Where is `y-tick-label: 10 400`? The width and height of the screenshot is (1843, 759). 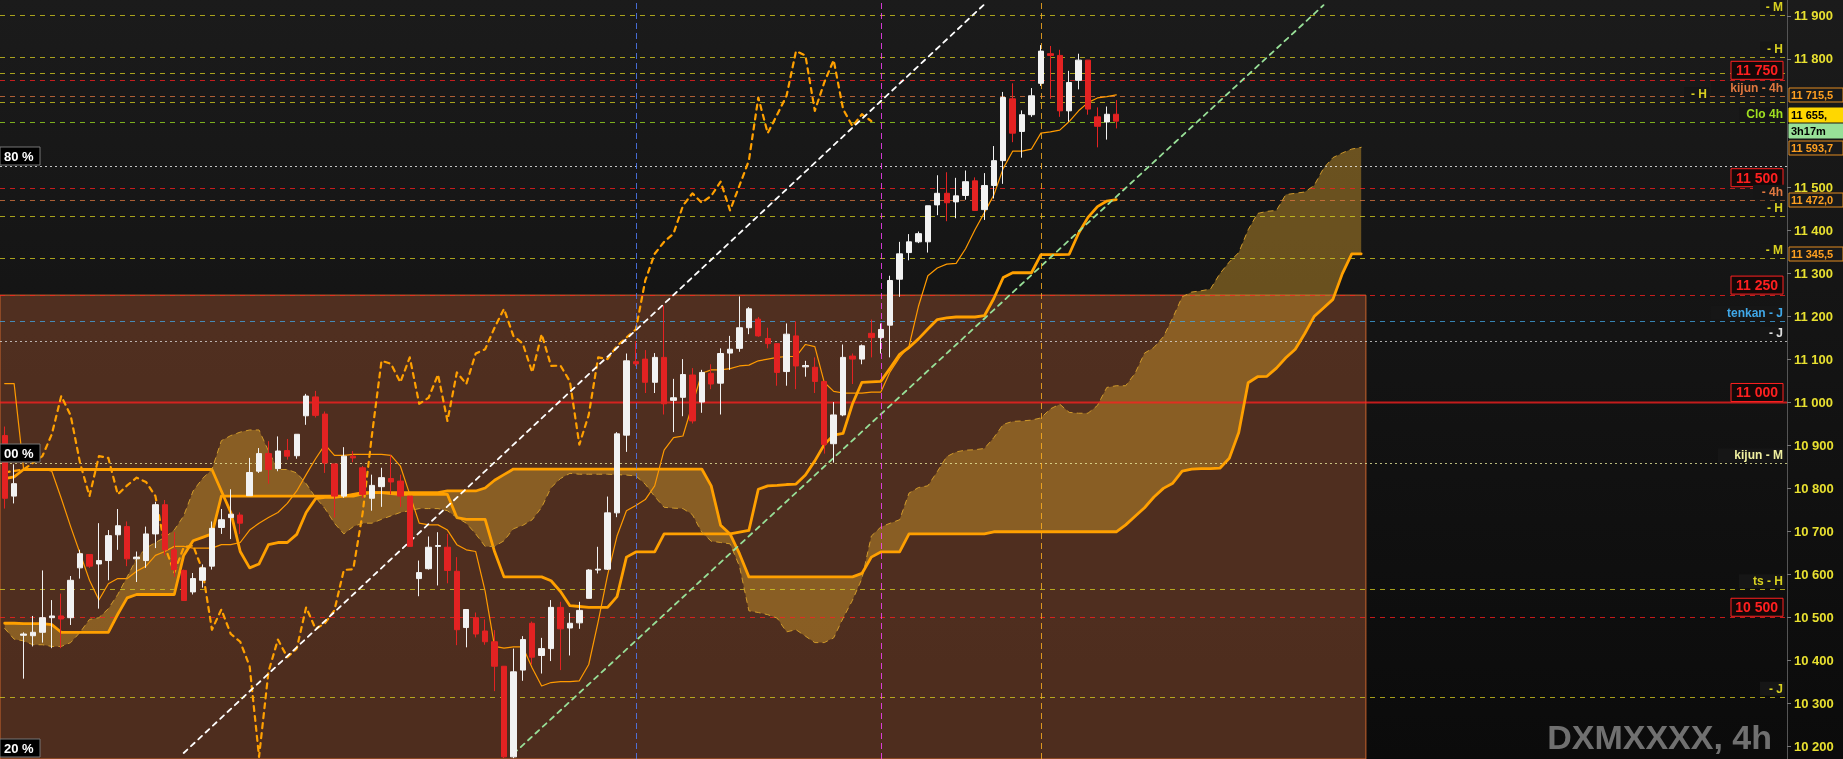
y-tick-label: 10 400 is located at coordinates (1814, 660).